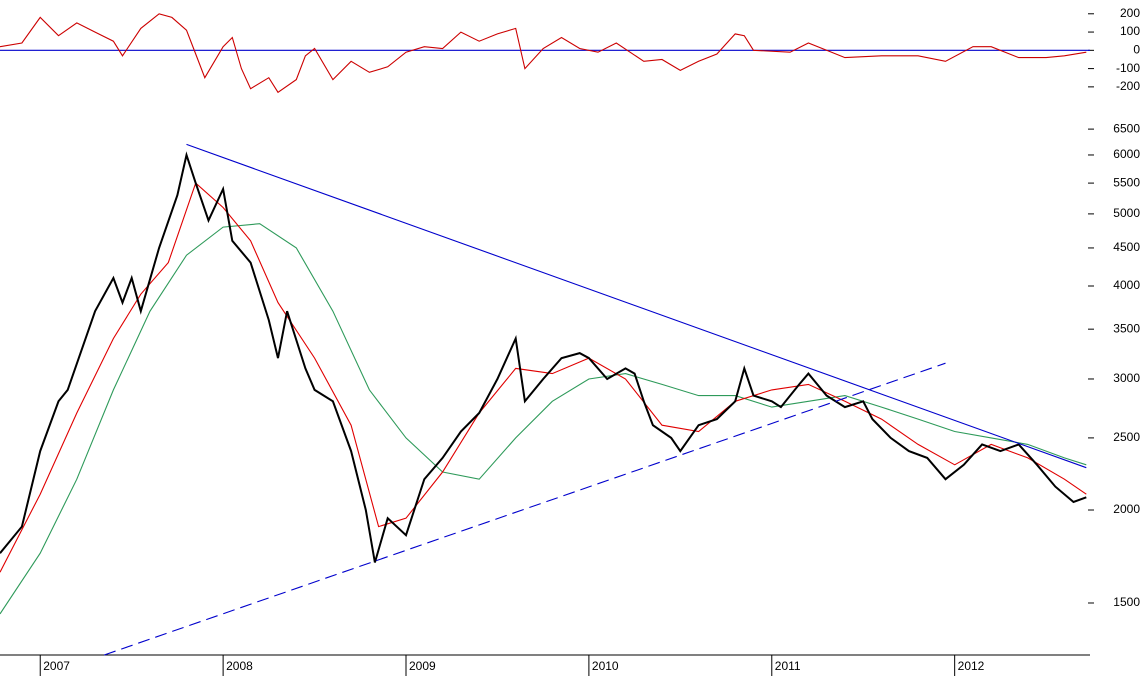 This screenshot has width=1144, height=676. What do you see at coordinates (422, 666) in the screenshot?
I see `x-tick-label: 2009` at bounding box center [422, 666].